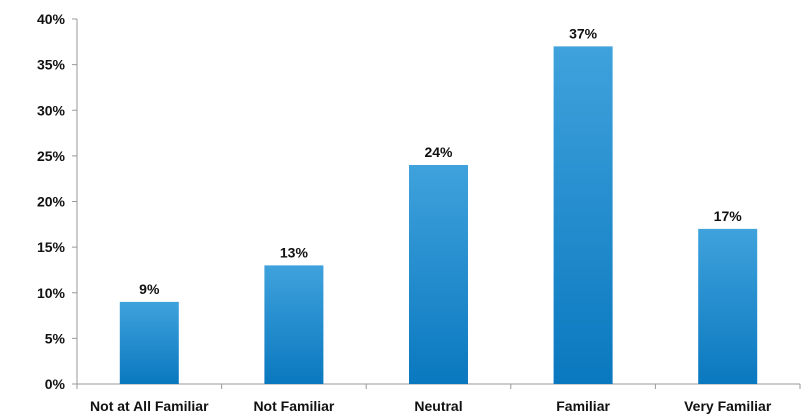 This screenshot has width=803, height=418. What do you see at coordinates (51, 247) in the screenshot?
I see `y-tick-label: 15%` at bounding box center [51, 247].